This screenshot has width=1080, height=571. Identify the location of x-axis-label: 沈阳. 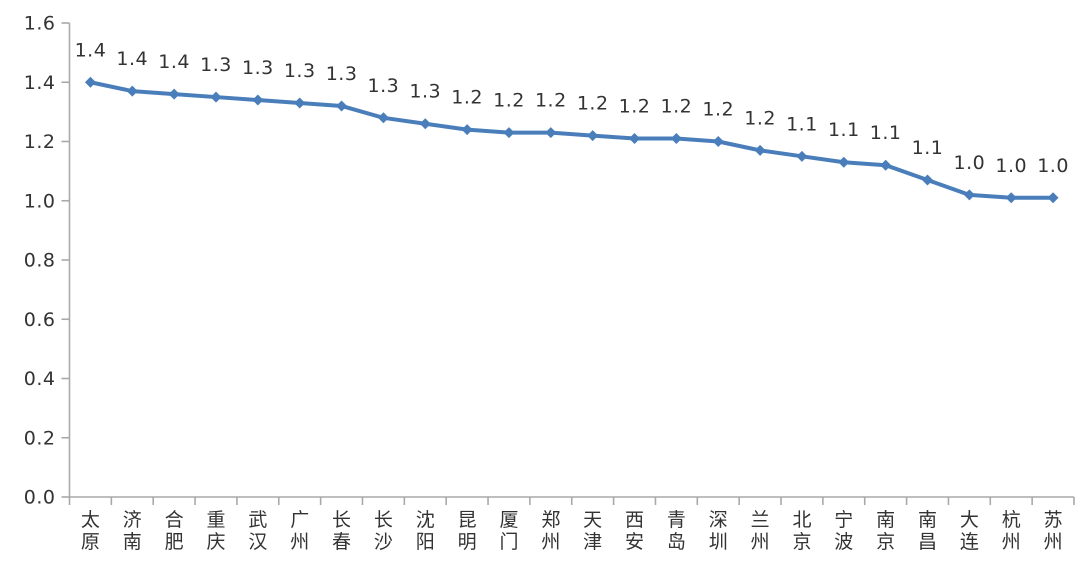
(425, 531).